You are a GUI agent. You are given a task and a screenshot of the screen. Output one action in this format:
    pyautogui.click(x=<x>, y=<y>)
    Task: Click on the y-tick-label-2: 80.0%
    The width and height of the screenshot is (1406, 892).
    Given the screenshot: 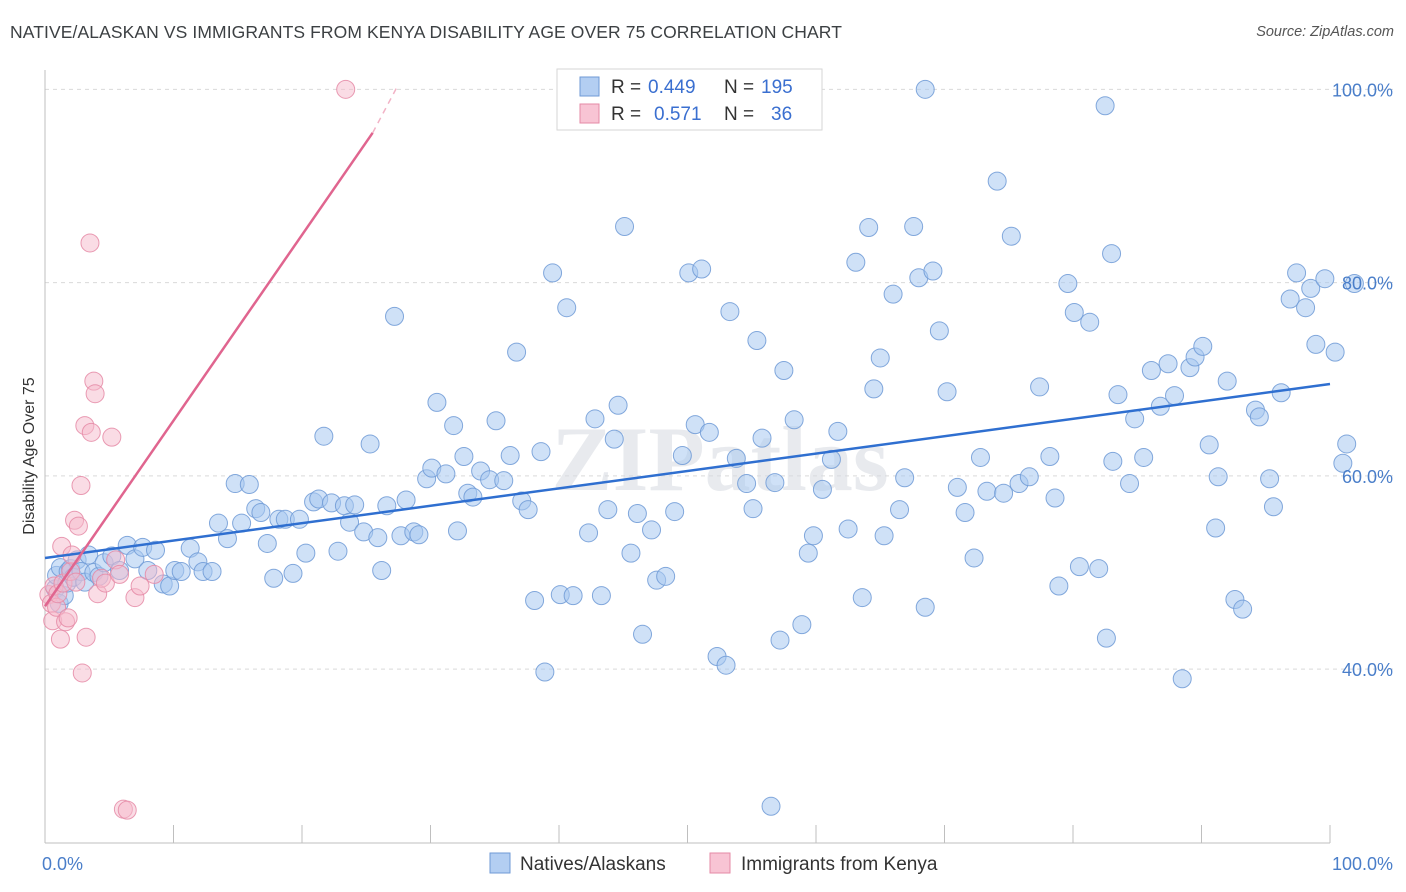 What is the action you would take?
    pyautogui.click(x=1367, y=284)
    